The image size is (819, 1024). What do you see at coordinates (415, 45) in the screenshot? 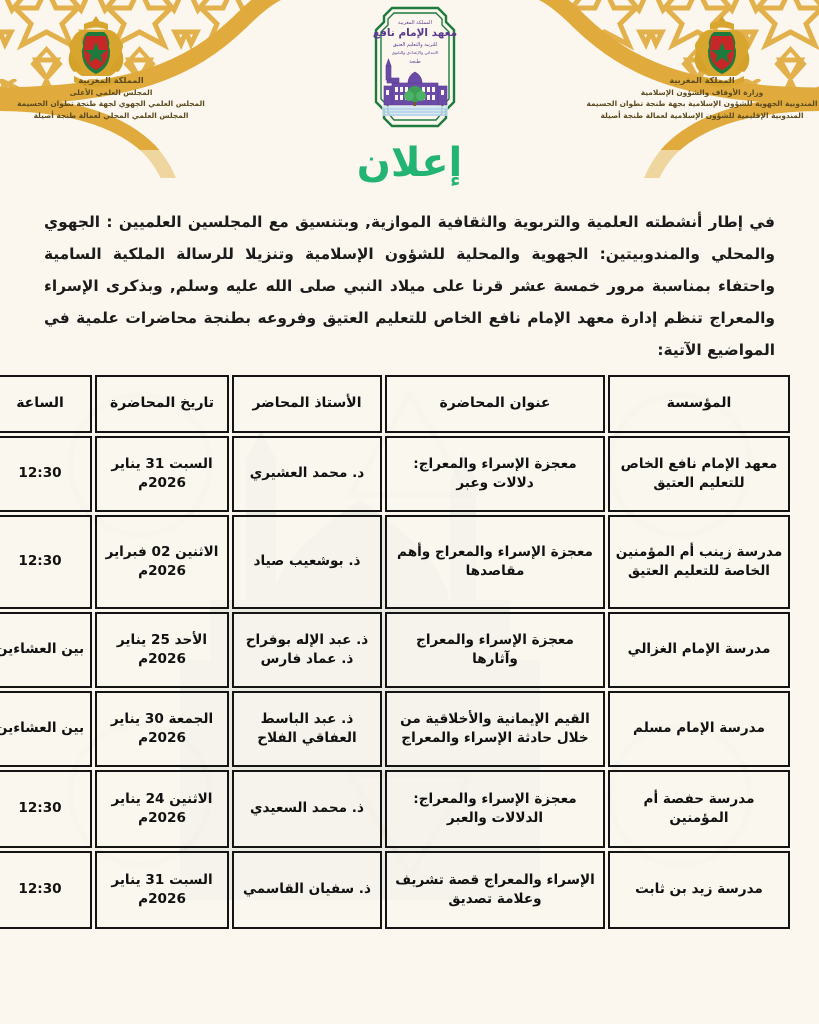
I see `svg-text: للتربية والتعليم العتيق` at bounding box center [415, 45].